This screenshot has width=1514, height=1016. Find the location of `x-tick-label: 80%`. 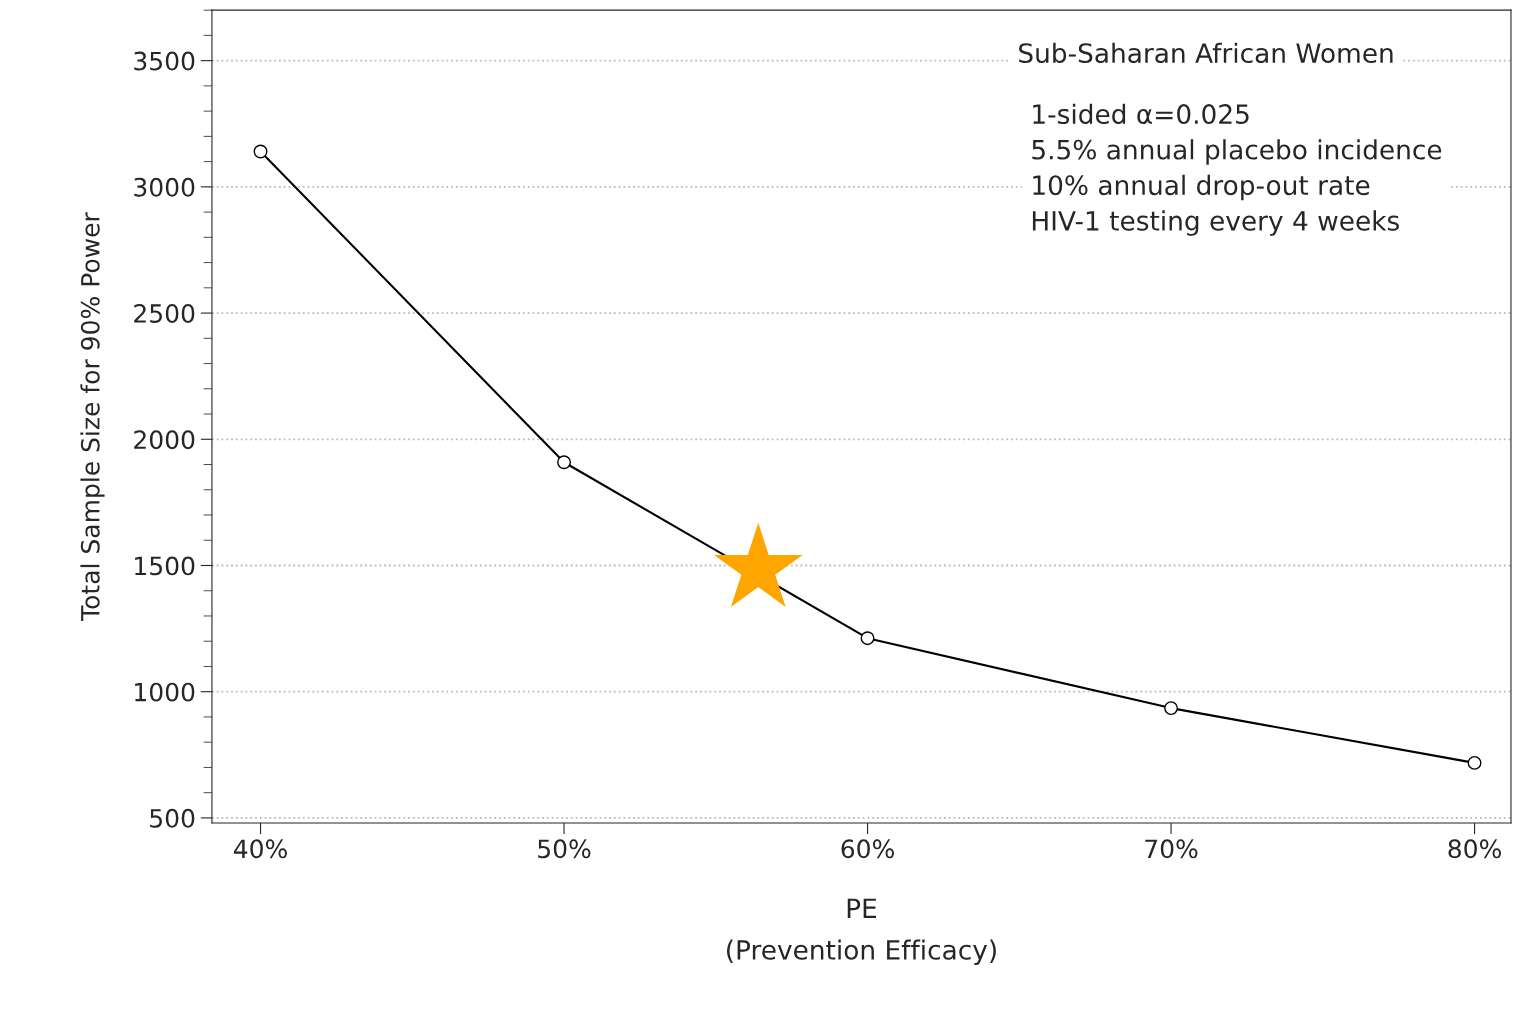

x-tick-label: 80% is located at coordinates (1474, 849).